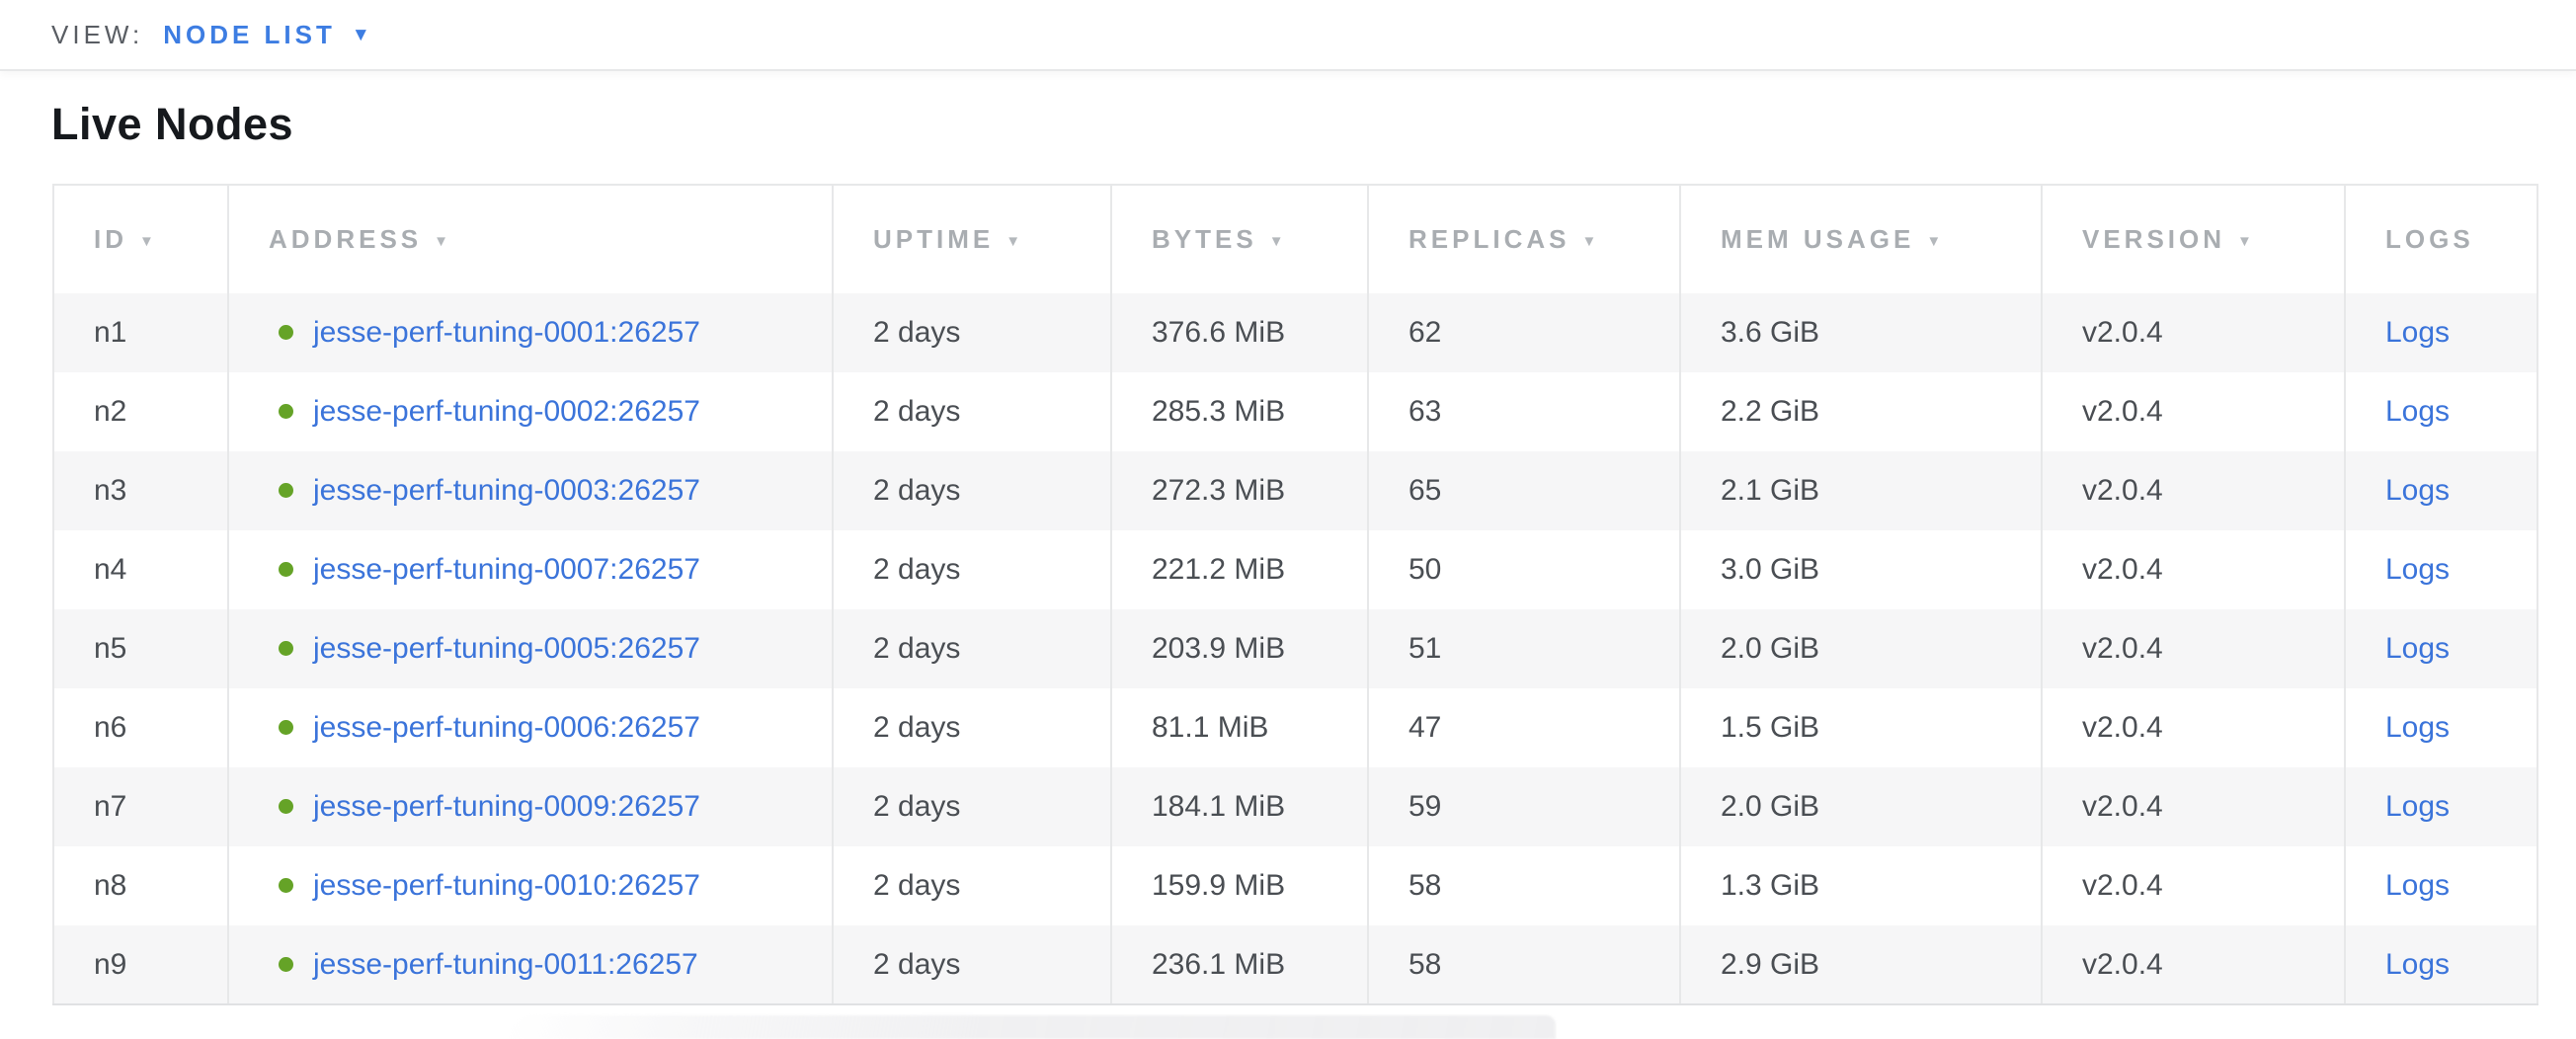 The image size is (2576, 1039). I want to click on node-bytes-cell: 285.3 MiB, so click(1239, 411).